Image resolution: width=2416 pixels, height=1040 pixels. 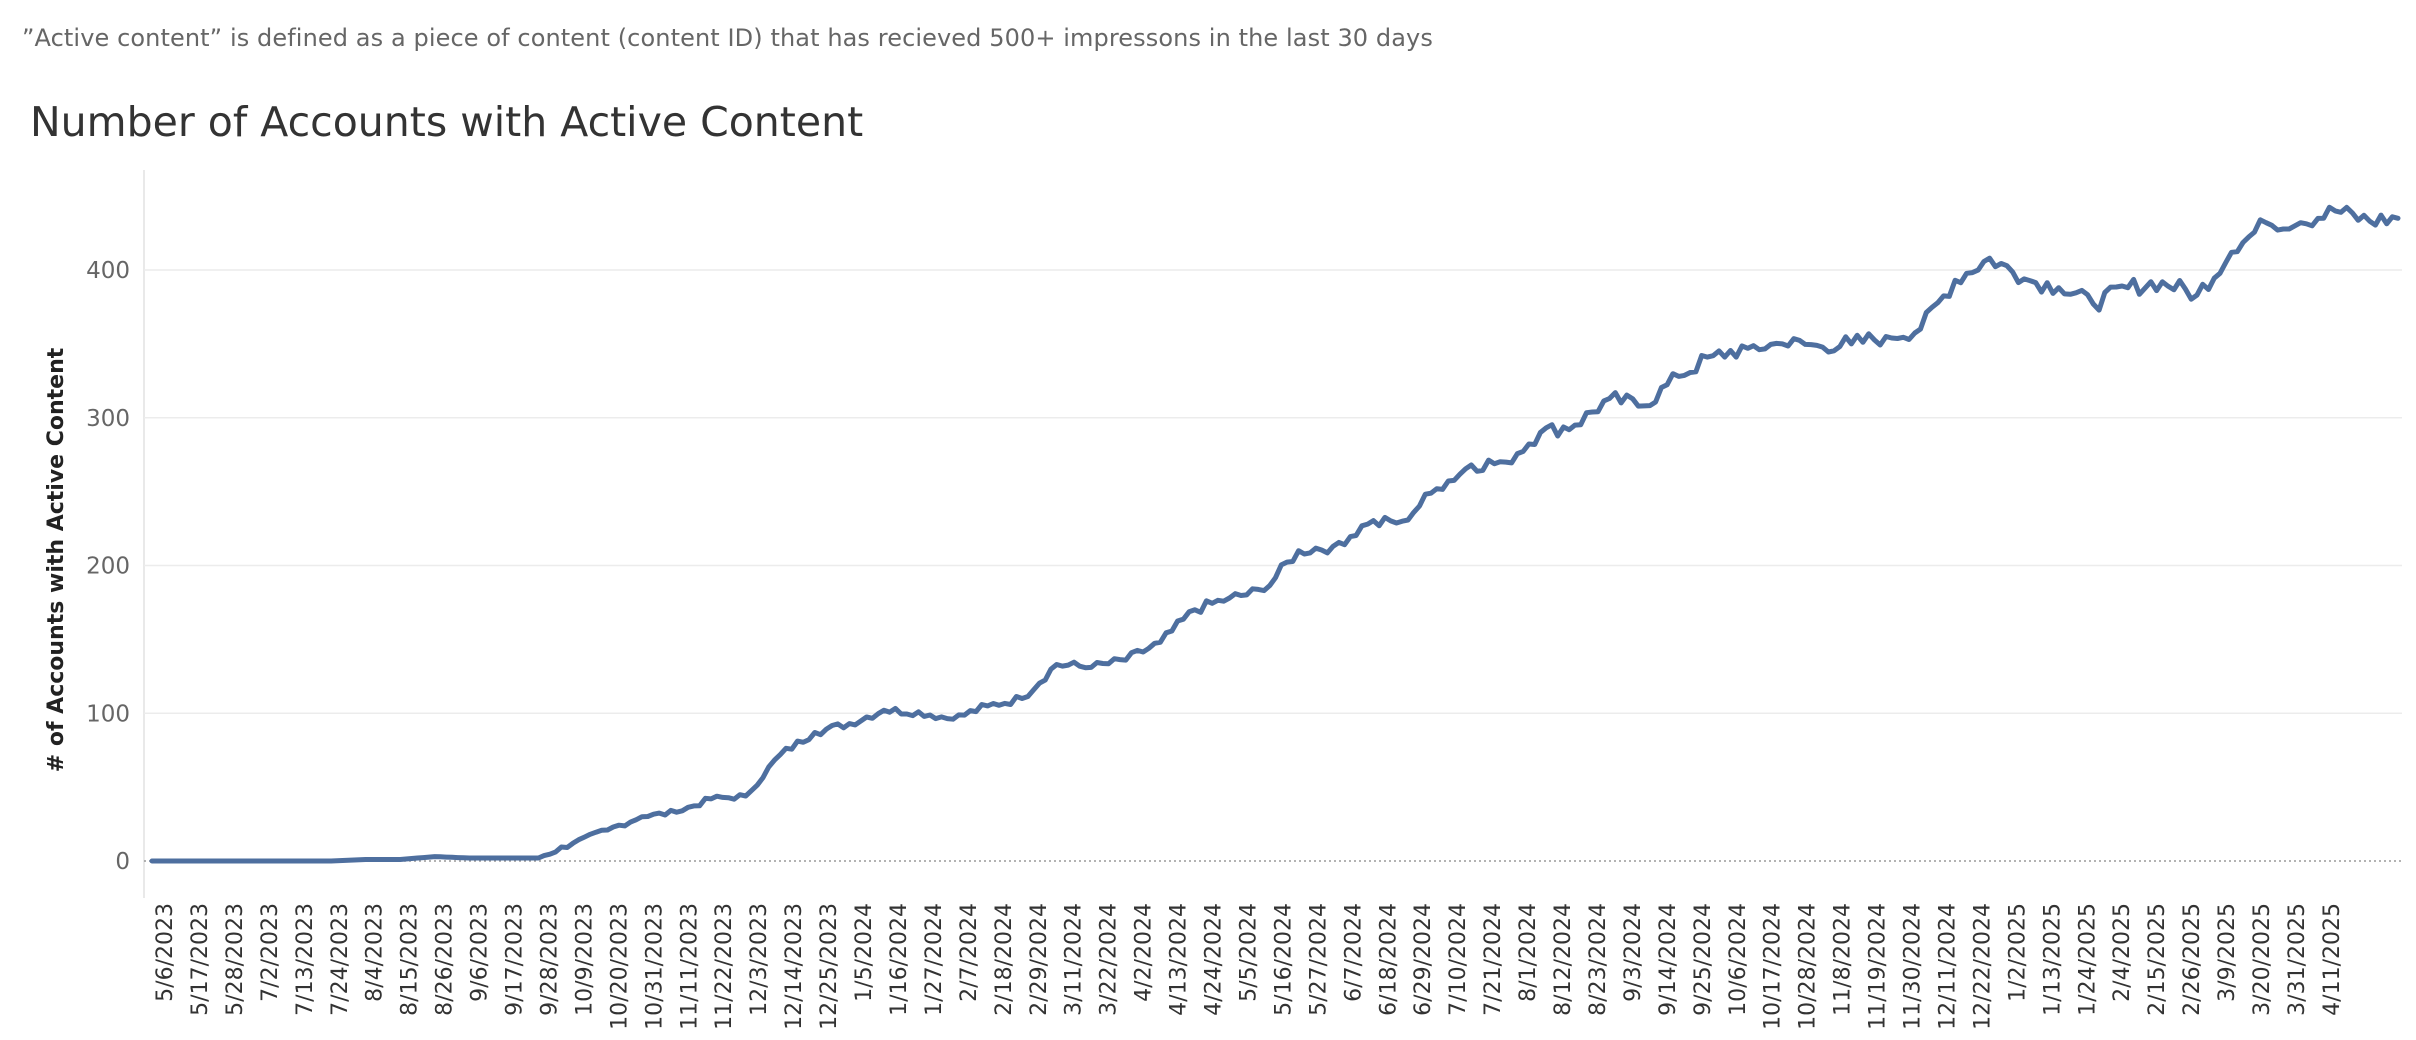 I want to click on x-tick-label: 4/13/2024, so click(x=1179, y=959).